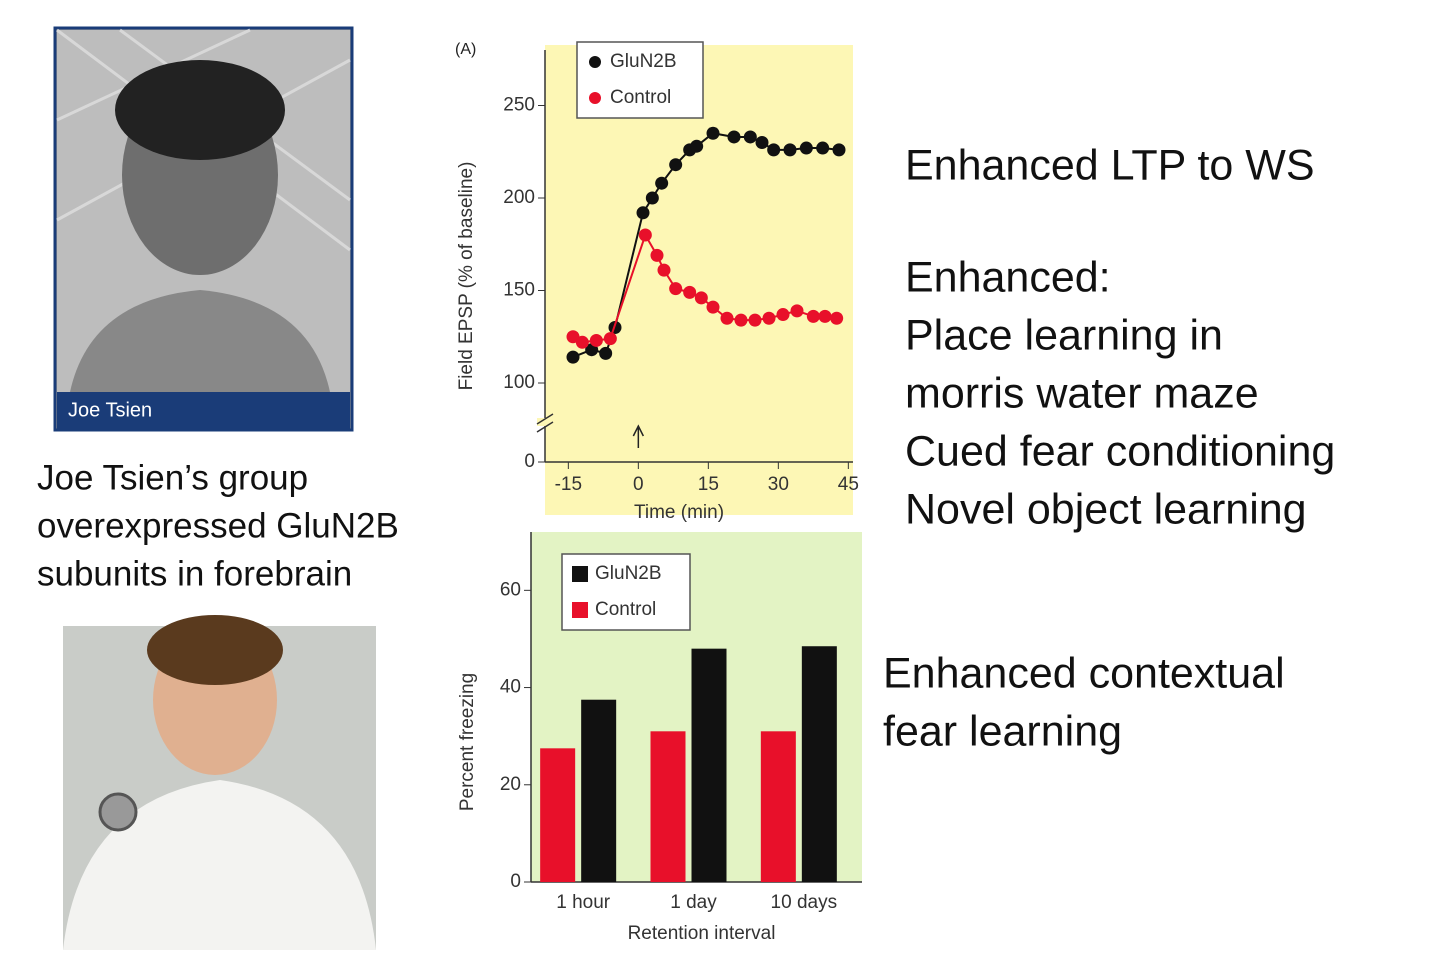 The image size is (1440, 956). What do you see at coordinates (804, 902) in the screenshot?
I see `x-tick-label: 10 days` at bounding box center [804, 902].